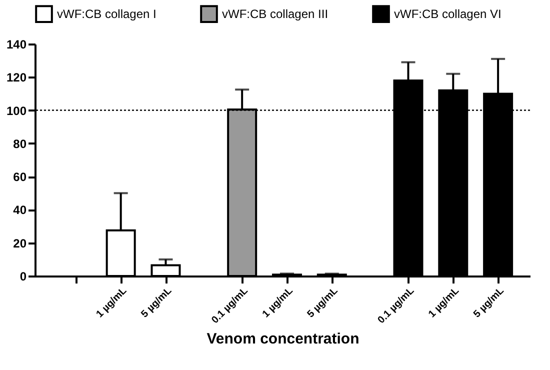 The height and width of the screenshot is (370, 550). Describe the element at coordinates (275, 14) in the screenshot. I see `legend-label: vWF:CB collagen III` at that location.